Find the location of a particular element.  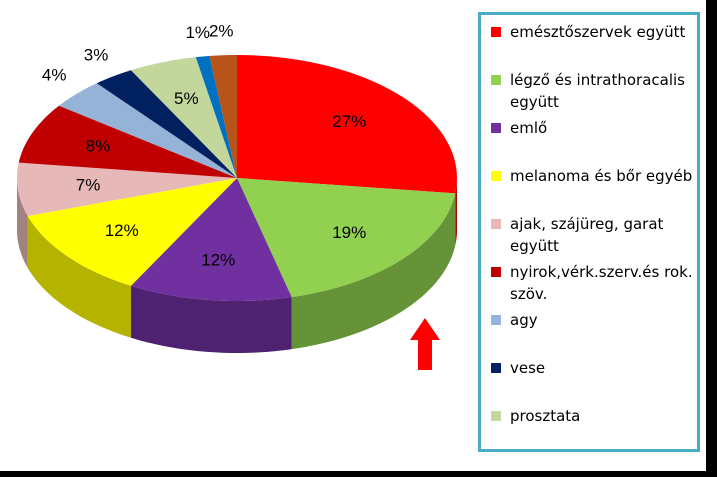

legend-item: légző és intrathoracalis együtt is located at coordinates (593, 91).